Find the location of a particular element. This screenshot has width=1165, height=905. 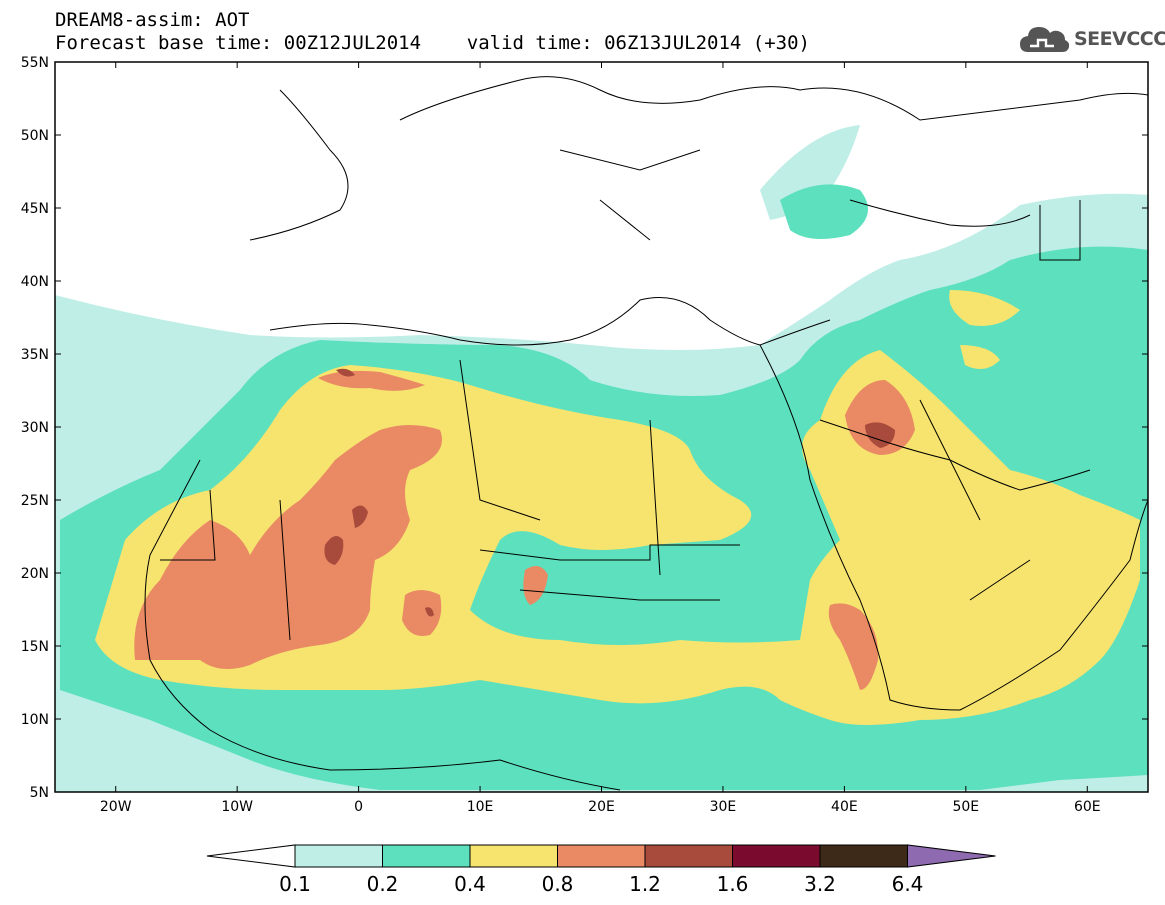

seevccc-logo: SEEVCCC is located at coordinates (1091, 40).